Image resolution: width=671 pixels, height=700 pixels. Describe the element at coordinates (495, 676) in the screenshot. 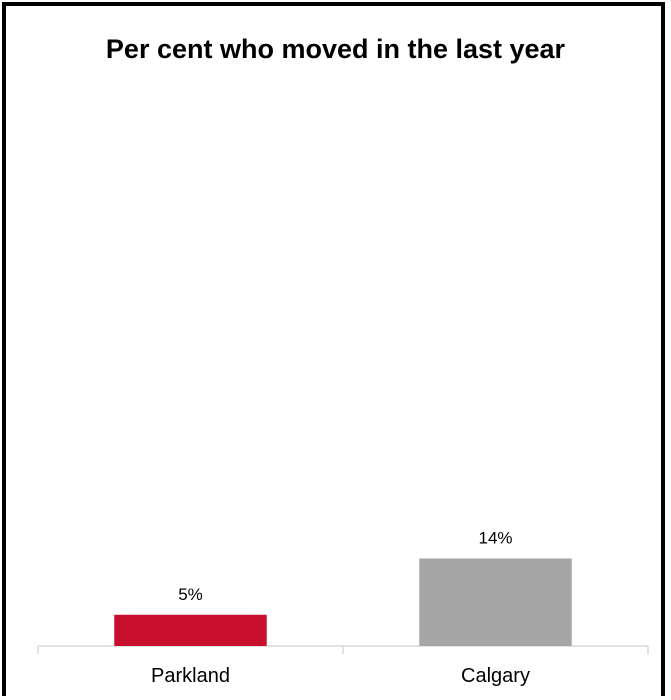

I see `category-label-calgary: Calgary` at that location.